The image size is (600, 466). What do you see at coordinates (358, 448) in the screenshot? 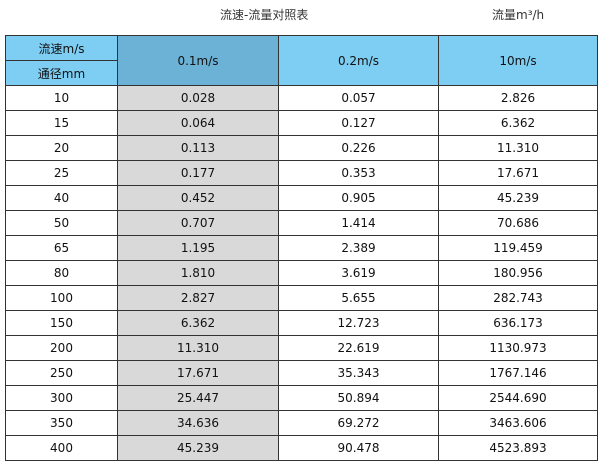
I see `flow-cell: 90.478` at bounding box center [358, 448].